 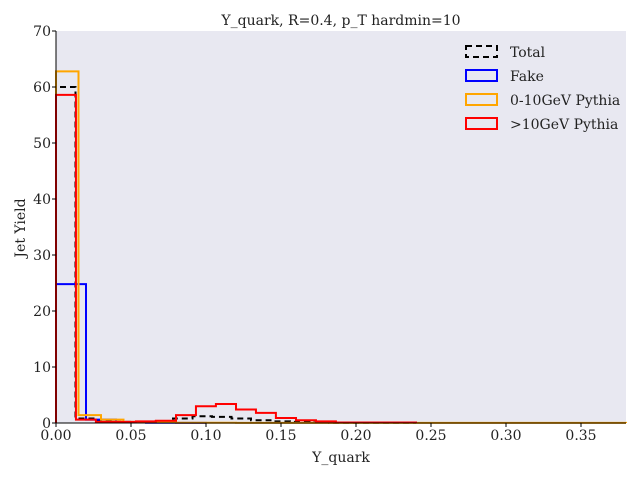 I want to click on y-ticks: 0 10 20 30 40 50 60 70, so click(x=44, y=228).